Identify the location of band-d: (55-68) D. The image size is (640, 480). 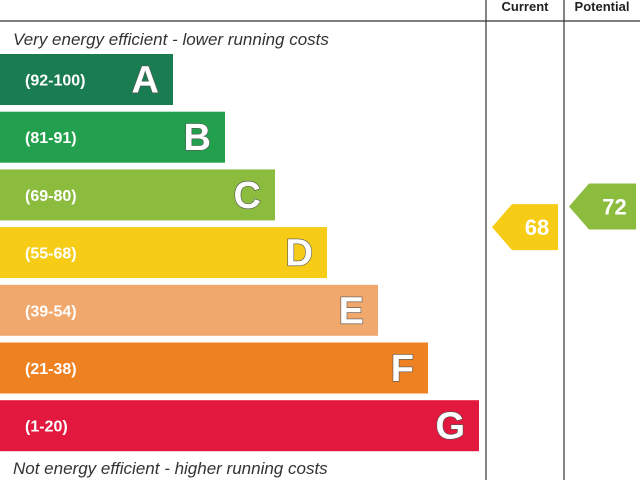
(163, 253).